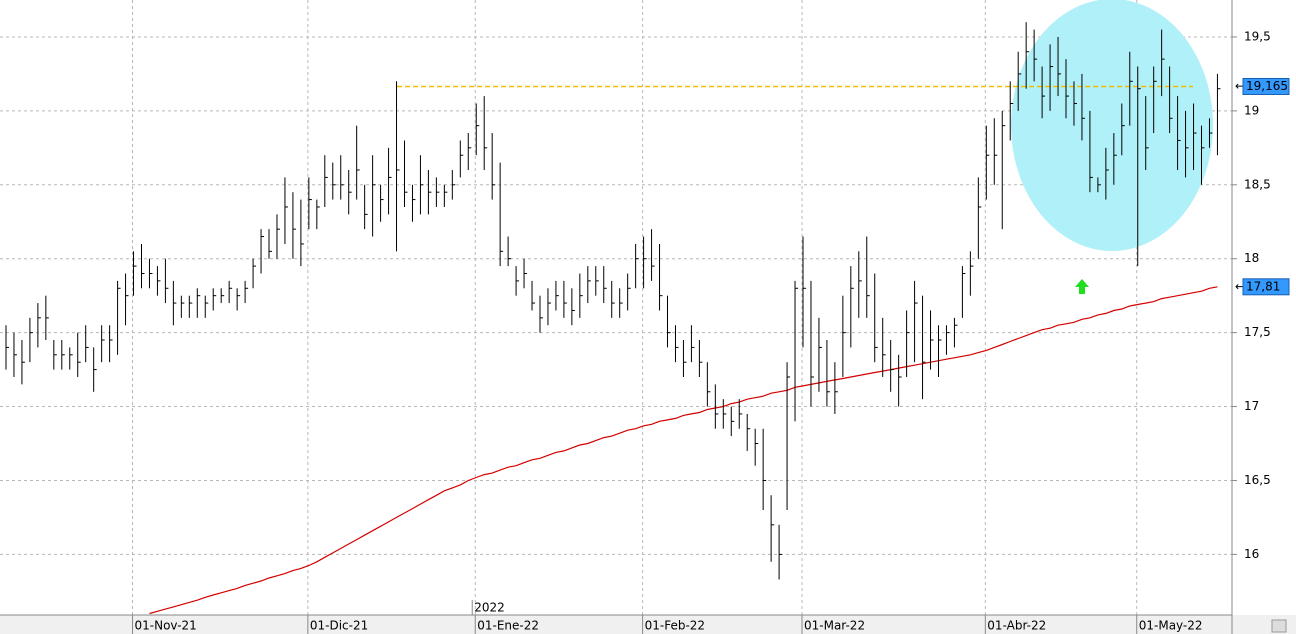 This screenshot has height=634, width=1296. Describe the element at coordinates (489, 608) in the screenshot. I see `year-label: 2022` at that location.